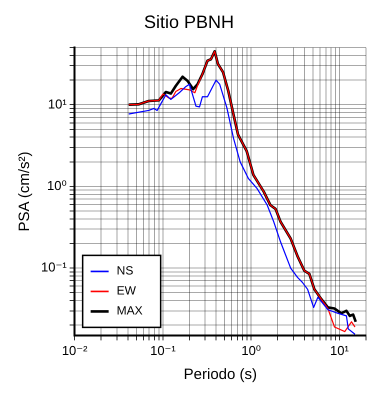  I want to click on y-tick-label: 10⁰, so click(56, 185).